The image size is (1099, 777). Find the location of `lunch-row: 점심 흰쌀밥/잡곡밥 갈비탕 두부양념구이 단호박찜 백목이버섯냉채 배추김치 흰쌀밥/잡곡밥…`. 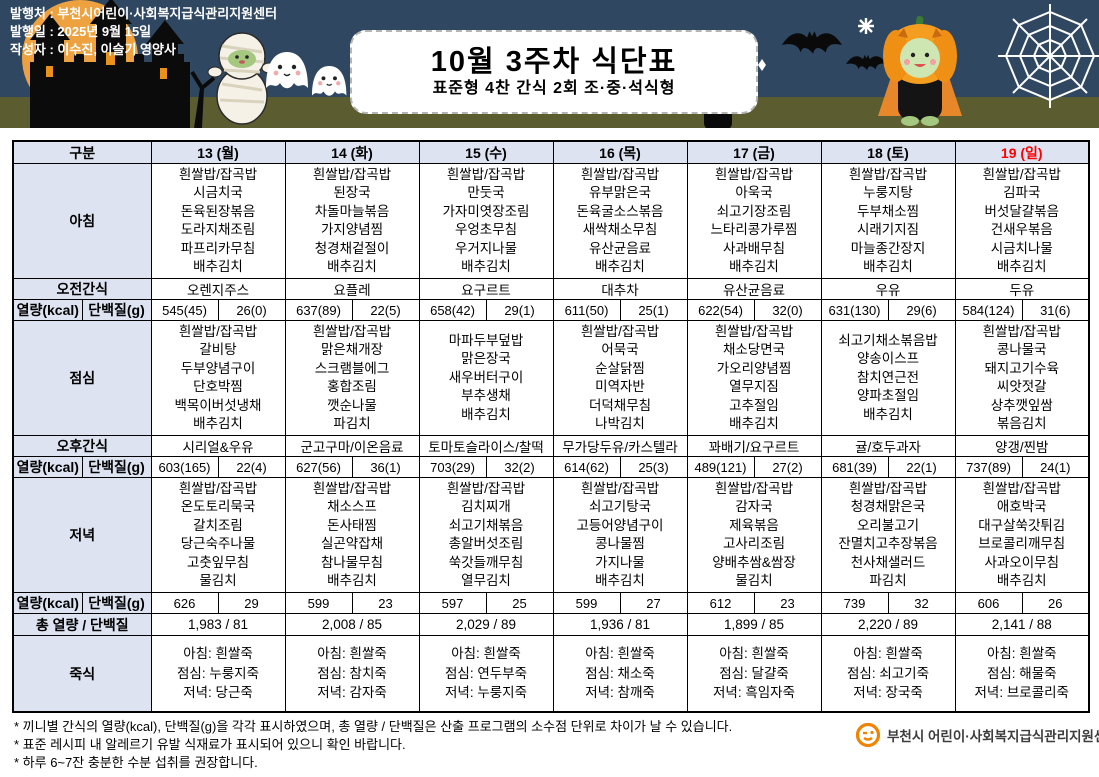

lunch-row: 점심 흰쌀밥/잡곡밥 갈비탕 두부양념구이 단호박찜 백목이버섯냉채 배추김치 흰쌀밥/잡곡밥… is located at coordinates (551, 378).